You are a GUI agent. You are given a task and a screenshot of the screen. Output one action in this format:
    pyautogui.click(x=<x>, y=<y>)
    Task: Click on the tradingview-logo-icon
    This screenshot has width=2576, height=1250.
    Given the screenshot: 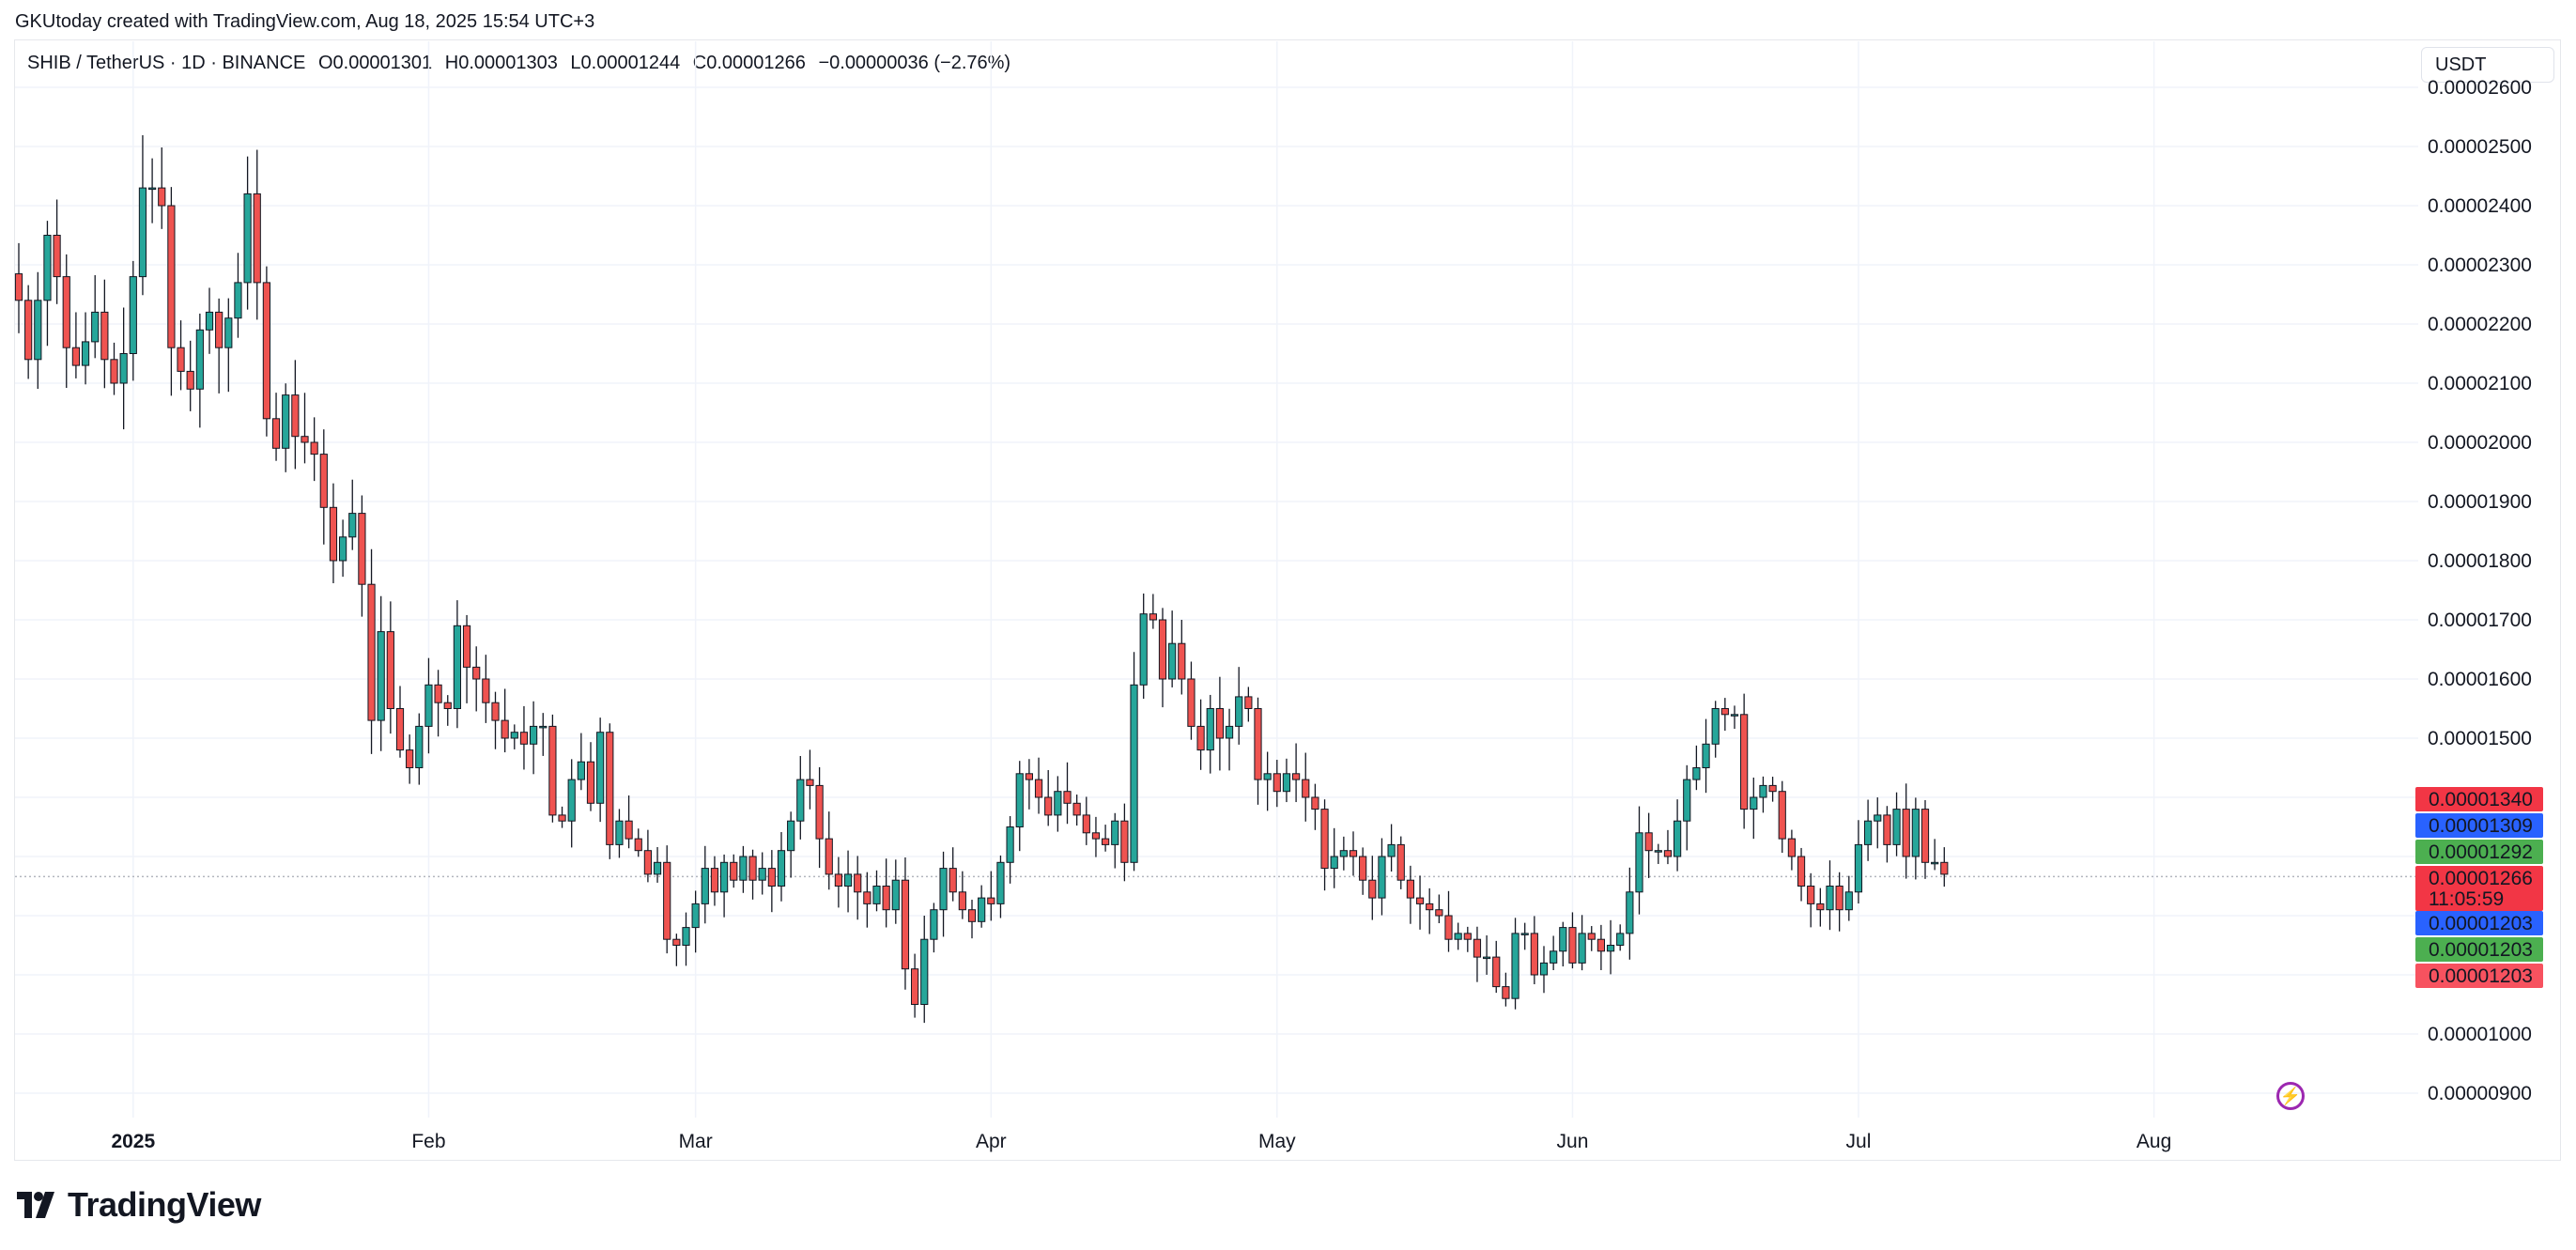 What is the action you would take?
    pyautogui.click(x=35, y=1205)
    